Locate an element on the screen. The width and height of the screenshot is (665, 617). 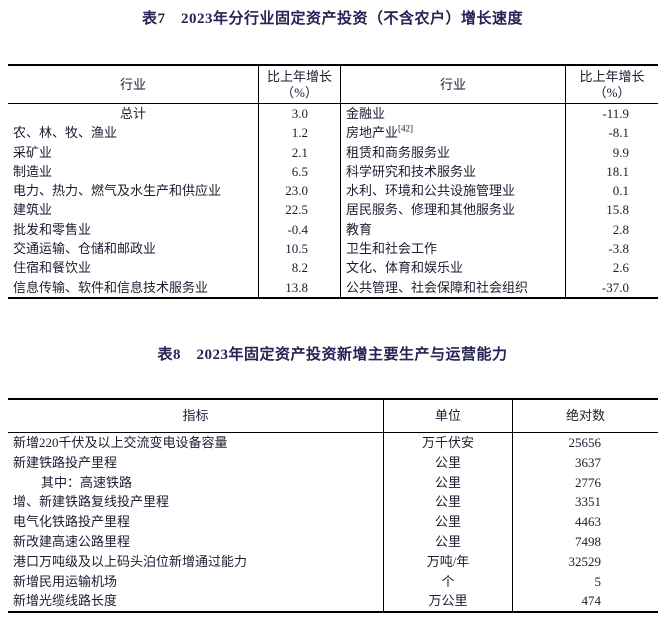
footnote-ref: [42] is located at coordinates (406, 128).